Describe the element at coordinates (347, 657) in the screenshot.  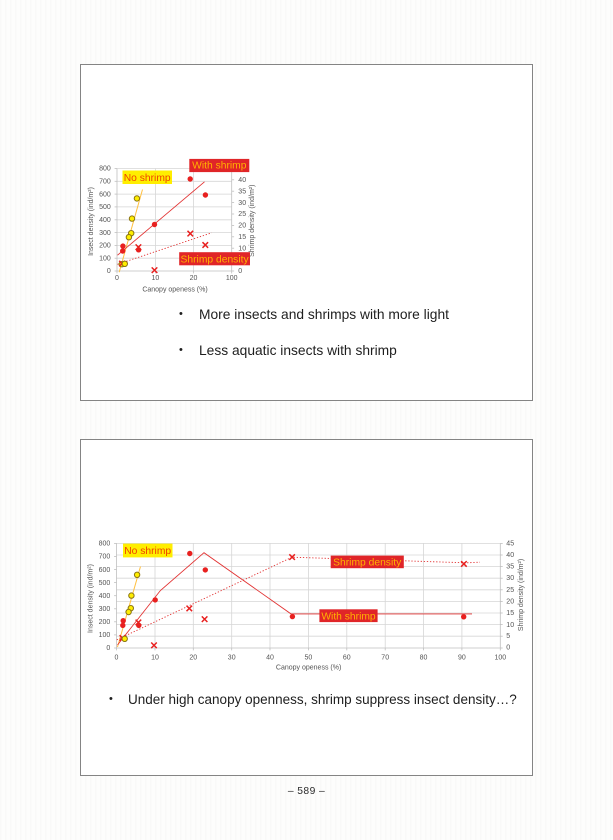
I see `svg-text: 60` at that location.